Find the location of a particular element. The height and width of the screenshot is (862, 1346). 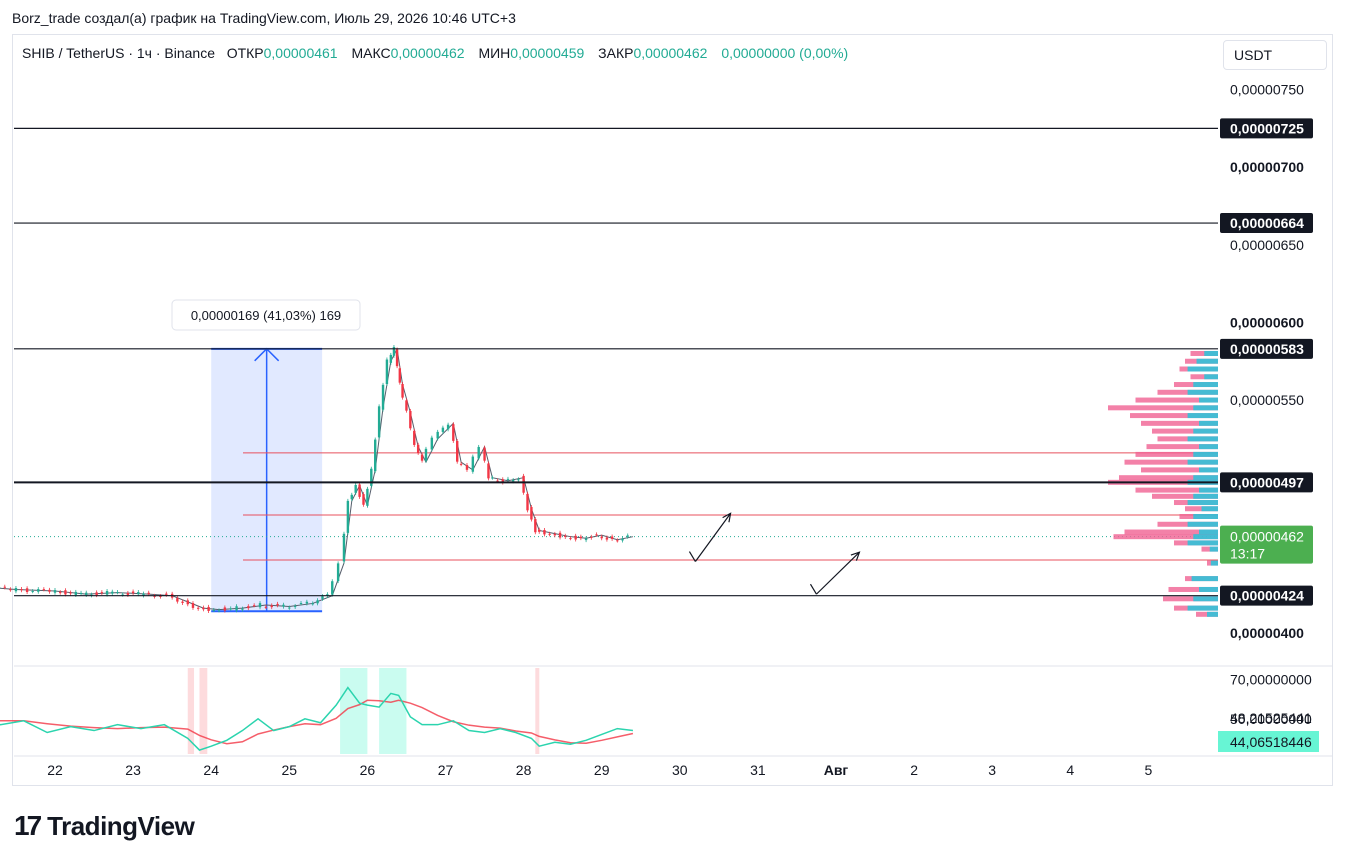

time-axis-tick: 4 is located at coordinates (1070, 770).